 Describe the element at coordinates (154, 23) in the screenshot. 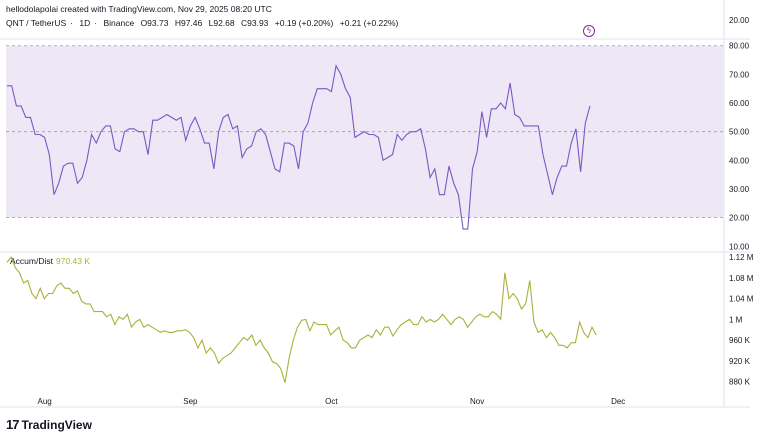

I see `ohlc-open: O93.73` at that location.